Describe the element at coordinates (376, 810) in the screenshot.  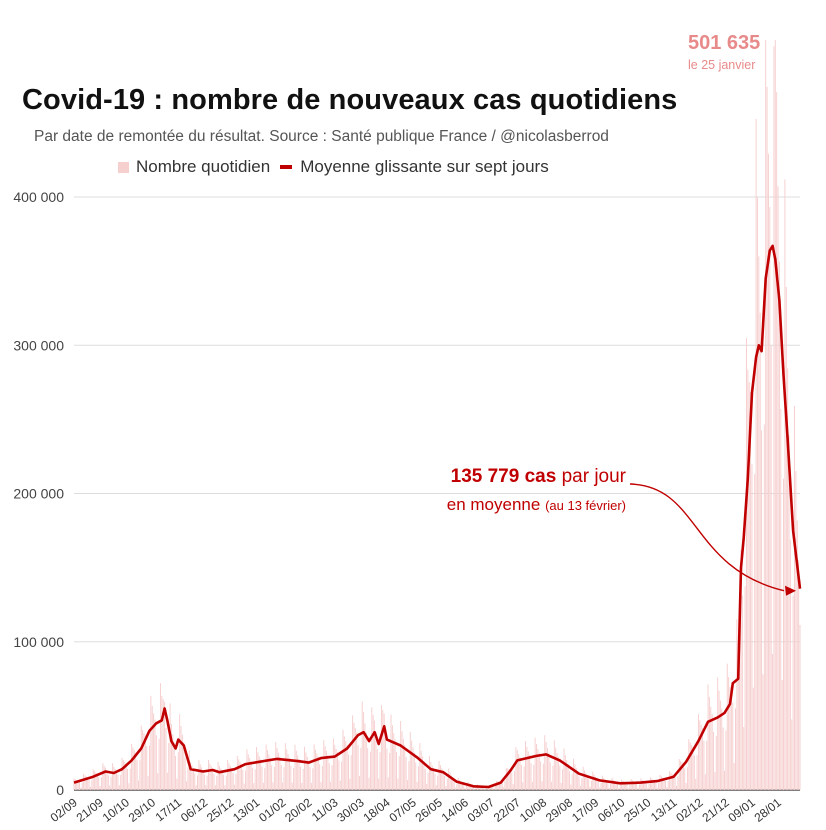
I see `x-tick-label: 18/04` at that location.